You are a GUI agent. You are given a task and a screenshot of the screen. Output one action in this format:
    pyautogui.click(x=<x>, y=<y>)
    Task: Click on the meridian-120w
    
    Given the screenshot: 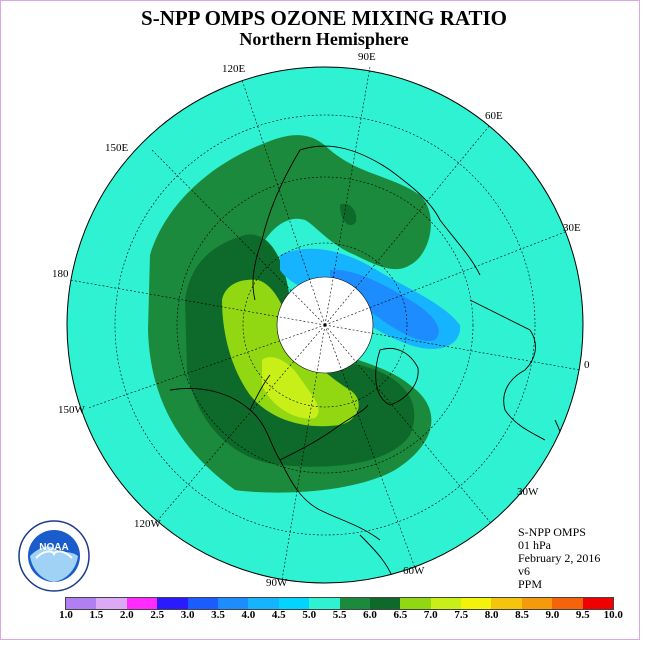 What is the action you would take?
    pyautogui.click(x=241, y=422)
    